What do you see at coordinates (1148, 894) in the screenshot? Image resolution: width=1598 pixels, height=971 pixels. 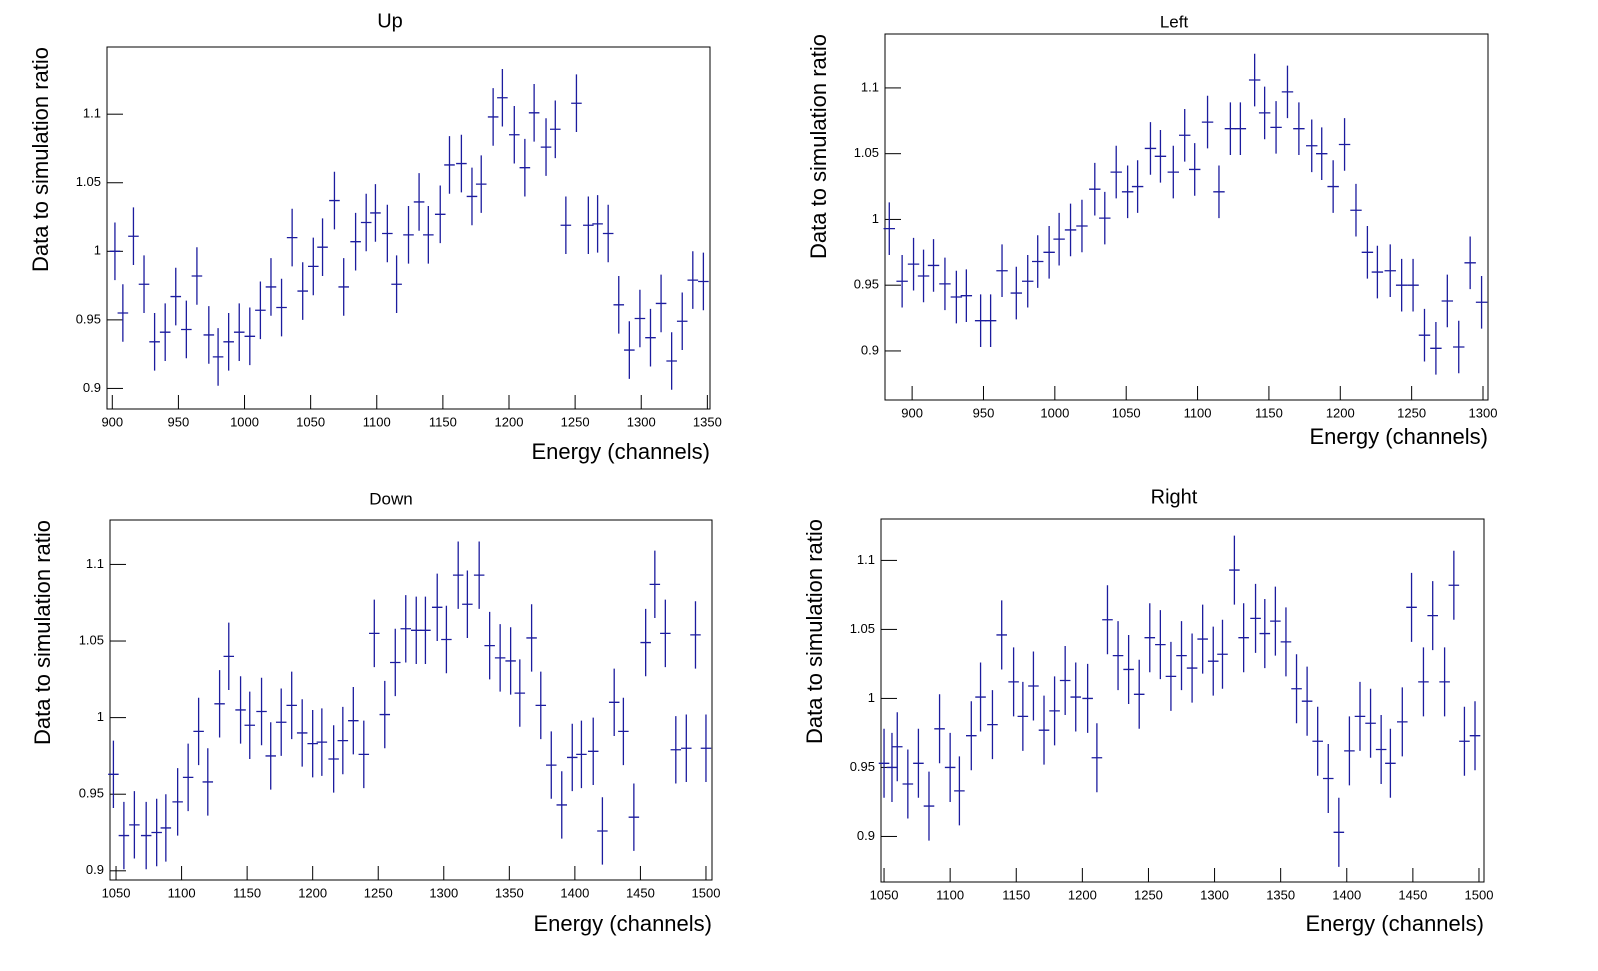 I see `x-tick-label: 1250` at bounding box center [1148, 894].